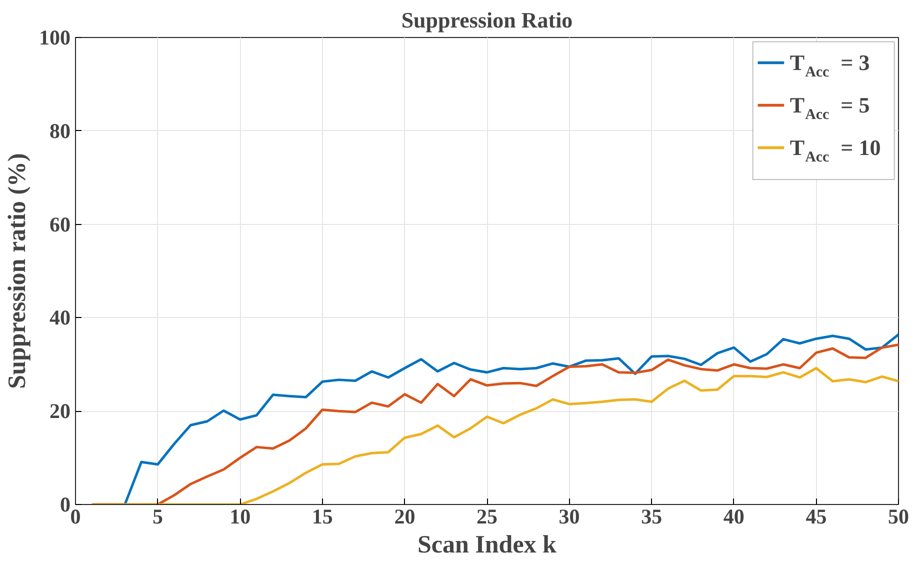 Image resolution: width=916 pixels, height=561 pixels. I want to click on x-tick-label: 45, so click(816, 516).